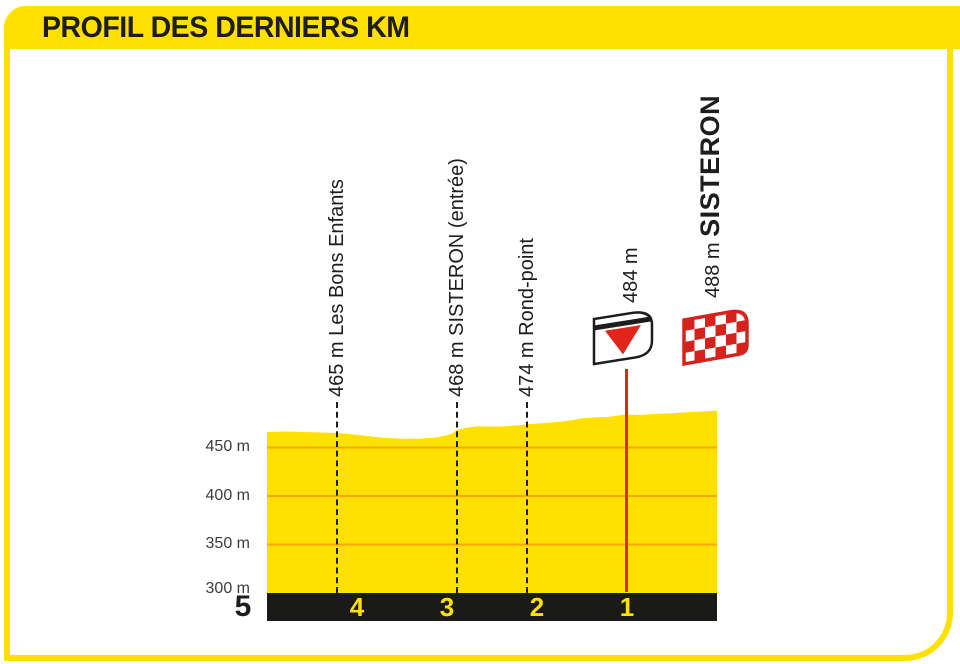  I want to click on waypoint-label-sisteron-entree: 468 m SISTERON (entrée), so click(457, 277).